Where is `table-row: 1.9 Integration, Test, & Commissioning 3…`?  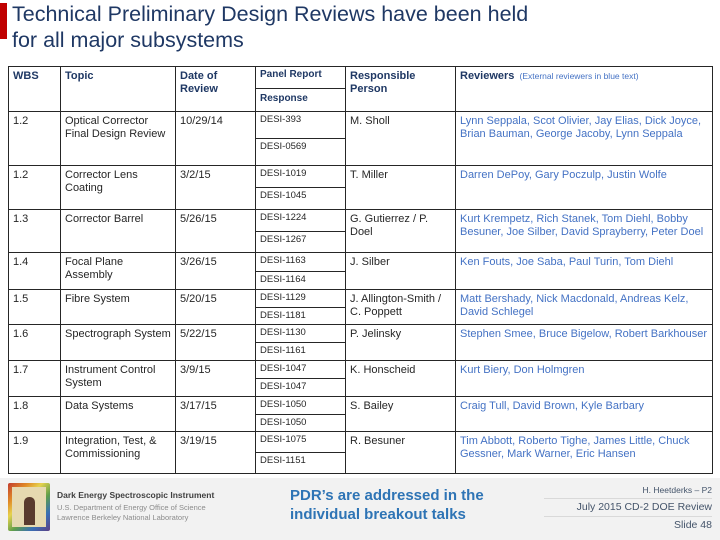 table-row: 1.9 Integration, Test, & Commissioning 3… is located at coordinates (360, 452).